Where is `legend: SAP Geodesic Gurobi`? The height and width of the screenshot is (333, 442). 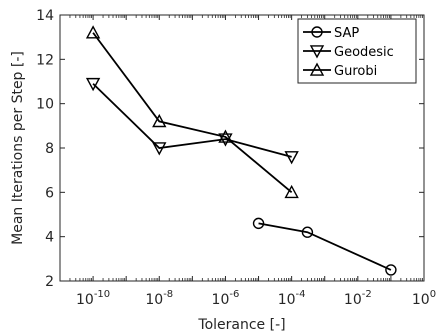 legend: SAP Geodesic Gurobi is located at coordinates (357, 51).